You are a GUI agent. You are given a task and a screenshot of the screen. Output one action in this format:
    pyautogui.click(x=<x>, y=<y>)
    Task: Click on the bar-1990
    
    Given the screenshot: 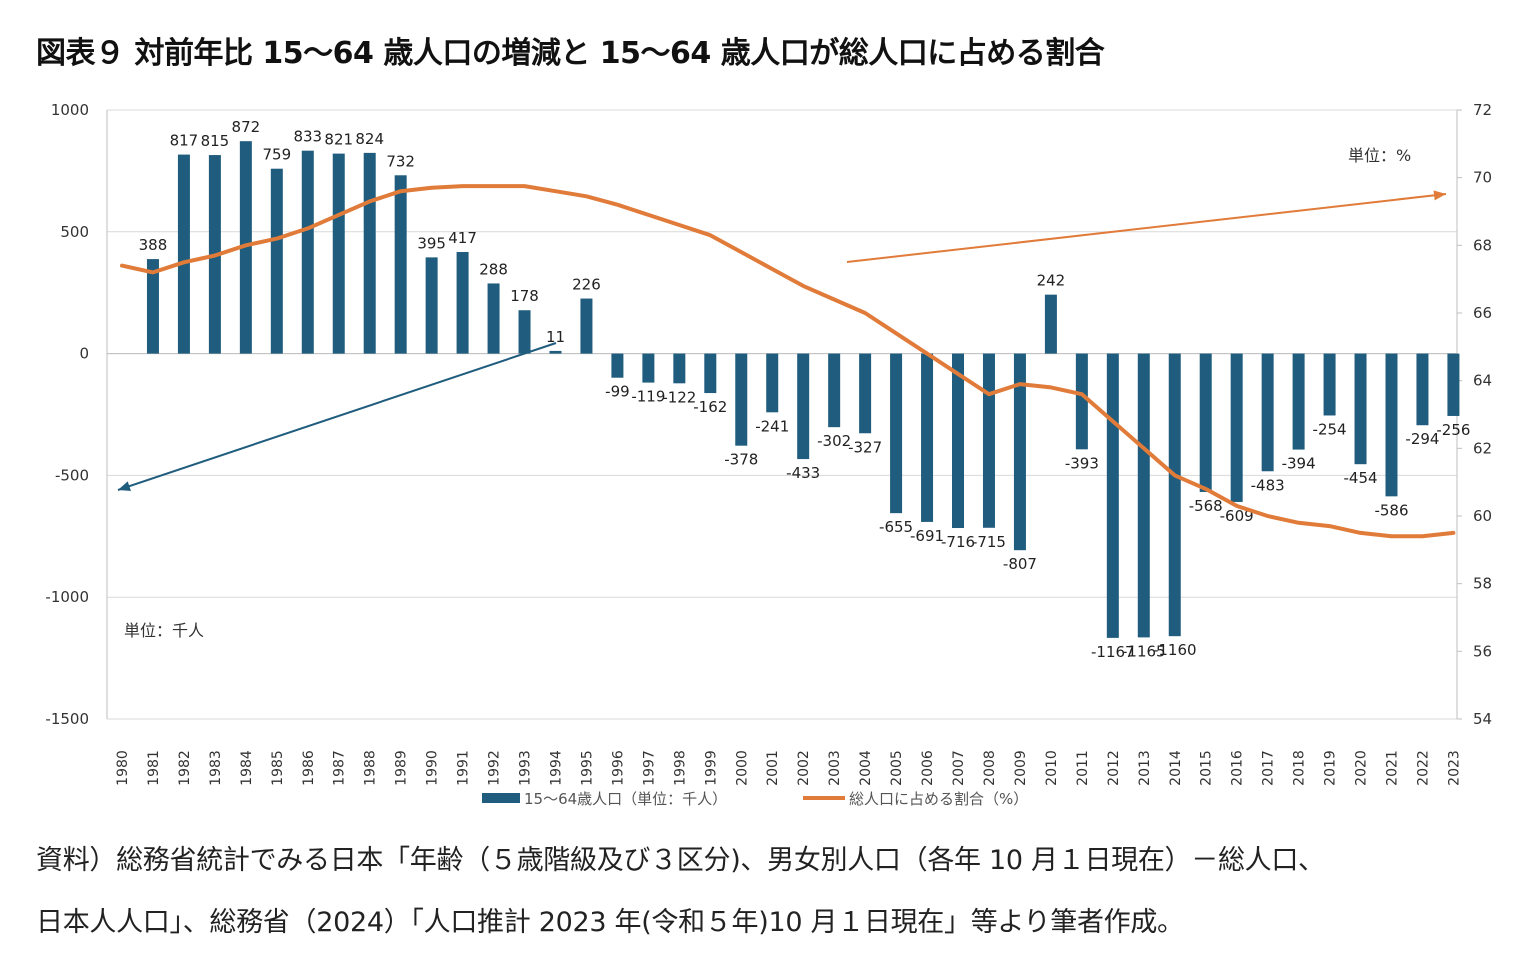 What is the action you would take?
    pyautogui.click(x=431, y=305)
    